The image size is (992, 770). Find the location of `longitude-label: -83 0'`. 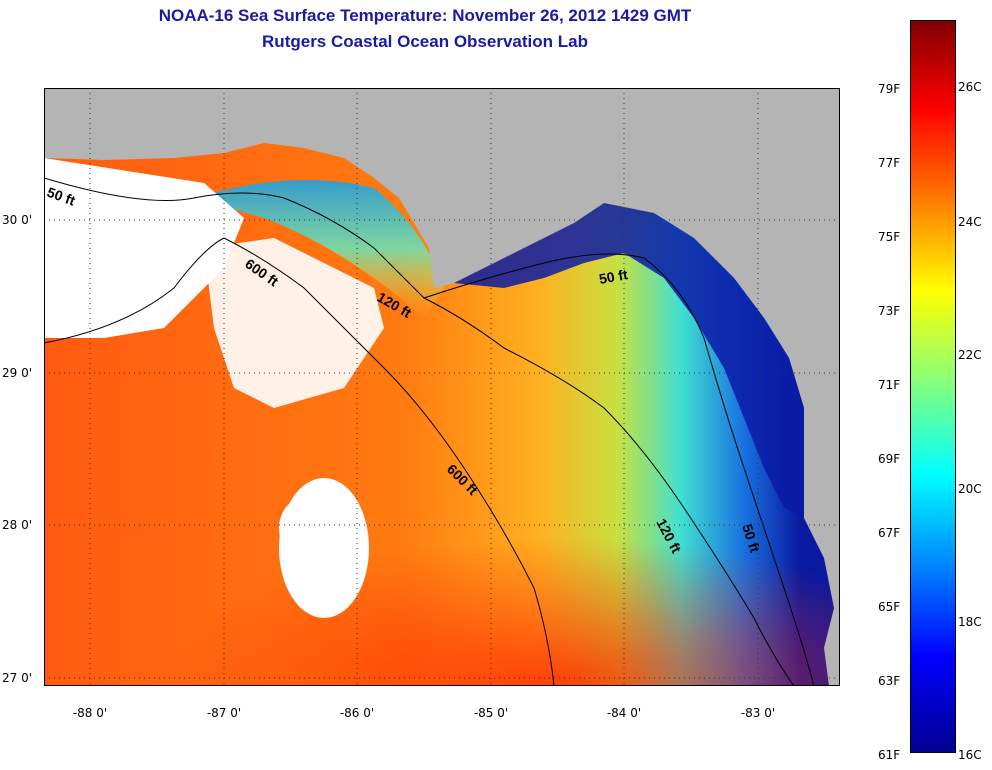

longitude-label: -83 0' is located at coordinates (758, 713).